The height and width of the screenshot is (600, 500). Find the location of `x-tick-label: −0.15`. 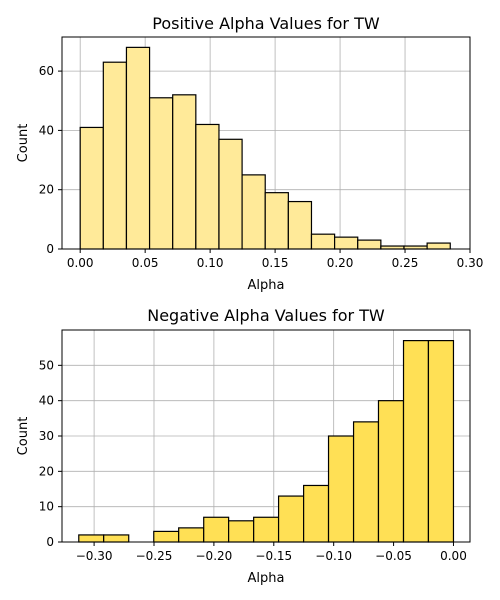

x-tick-label: −0.15 is located at coordinates (273, 556).